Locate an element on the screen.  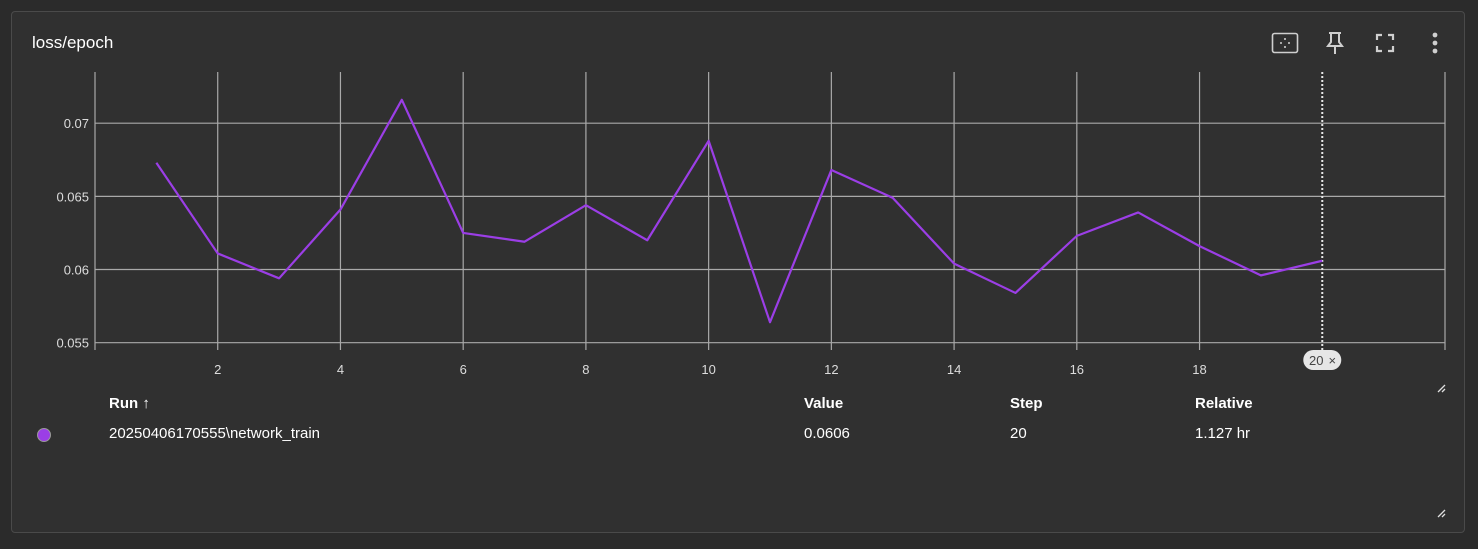
pin-button is located at coordinates (1335, 43).